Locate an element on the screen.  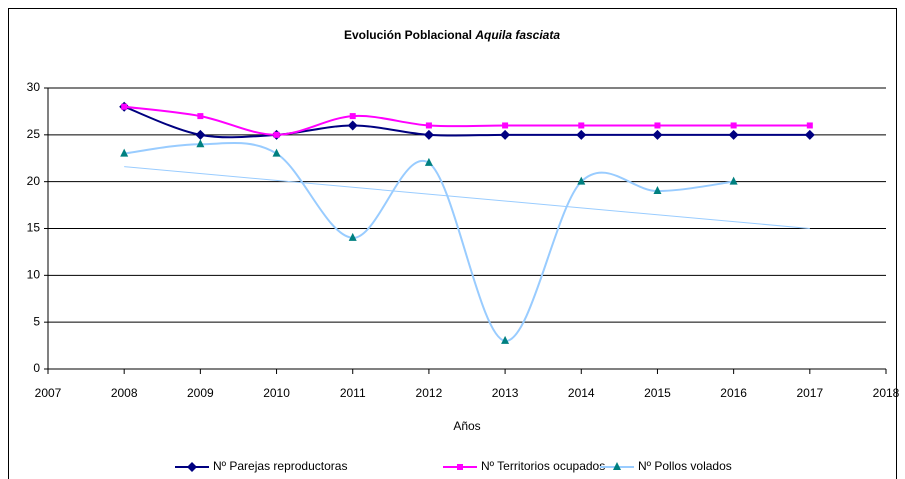
legend-item: Nº Pollos volados is located at coordinates (666, 466).